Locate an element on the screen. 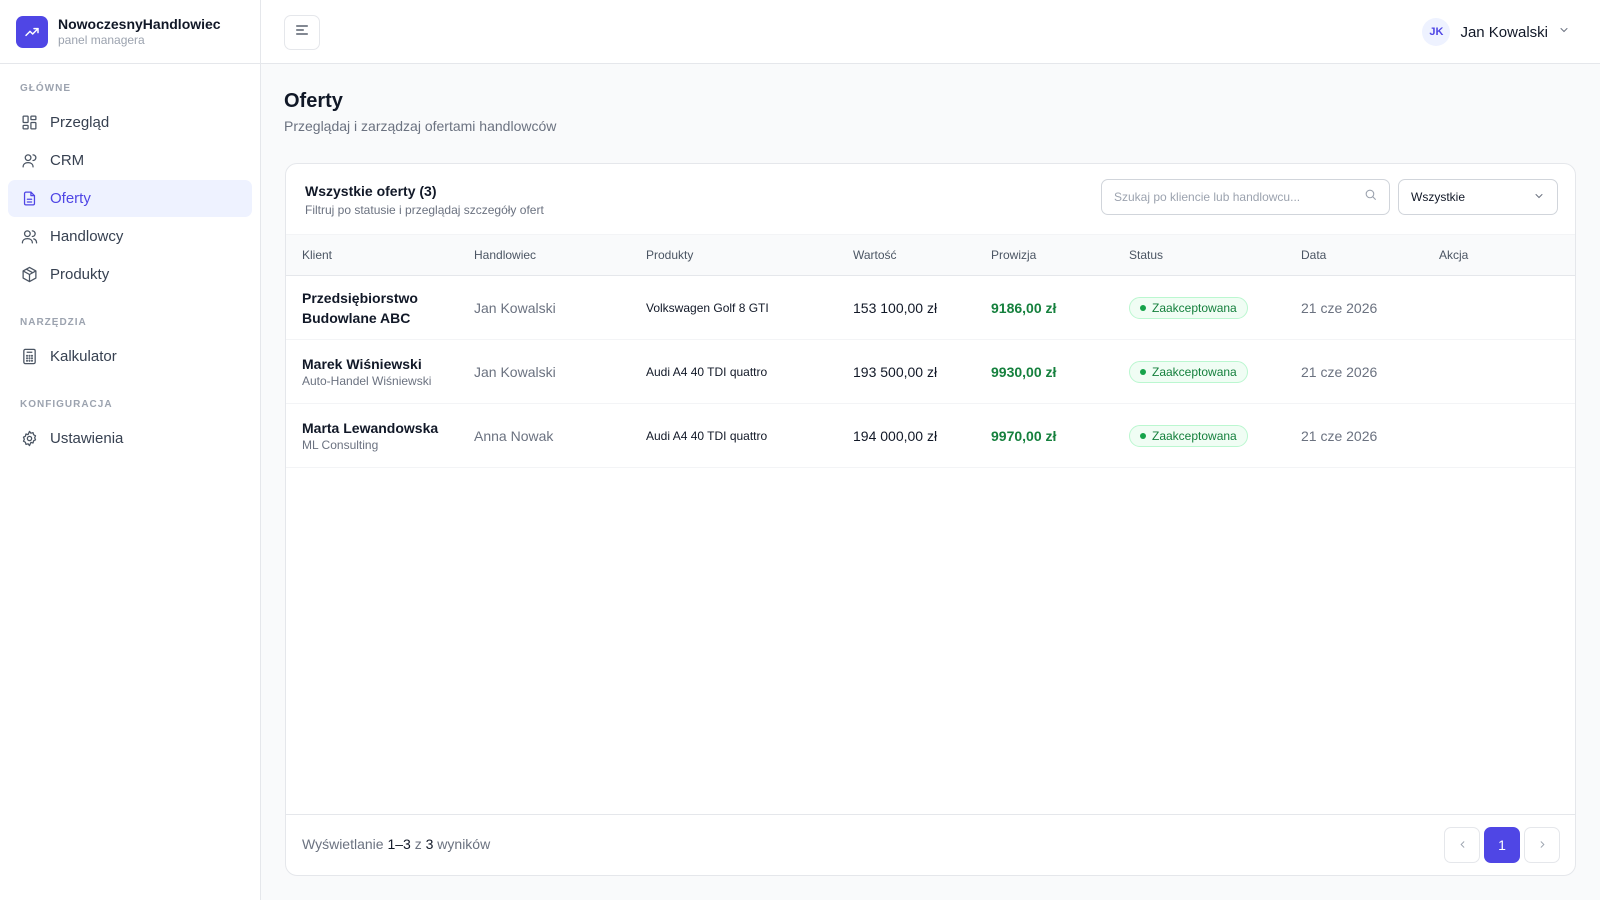  results-of: z is located at coordinates (418, 844).